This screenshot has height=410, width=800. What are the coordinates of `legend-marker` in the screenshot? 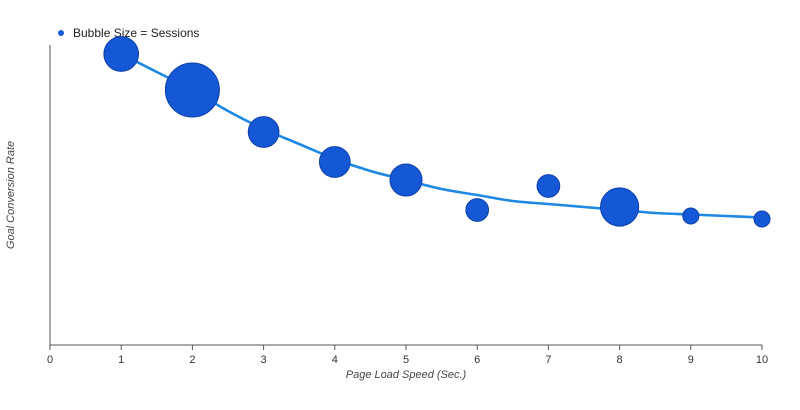 It's located at (61, 33).